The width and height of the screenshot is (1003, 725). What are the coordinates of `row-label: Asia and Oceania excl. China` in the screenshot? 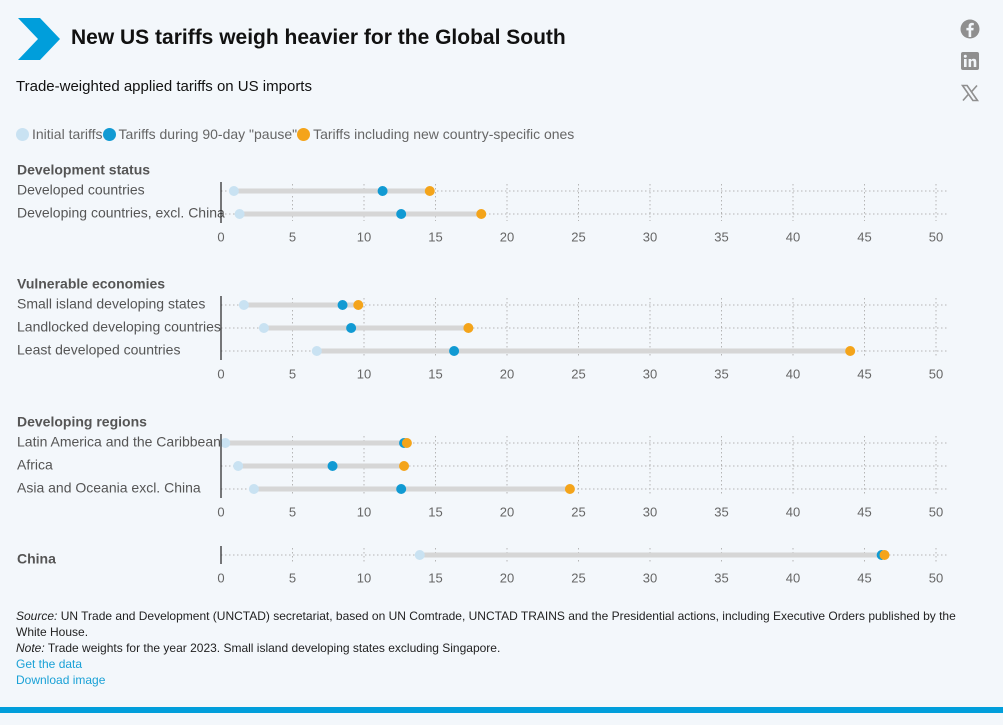 It's located at (109, 488).